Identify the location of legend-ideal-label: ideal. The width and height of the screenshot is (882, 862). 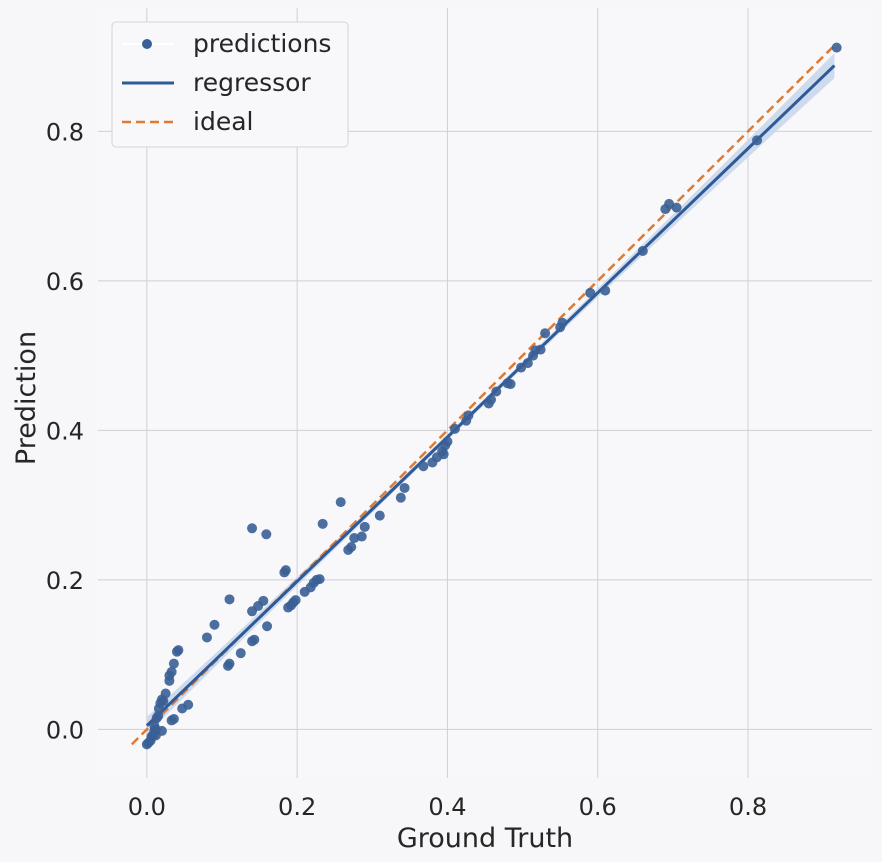
(223, 121).